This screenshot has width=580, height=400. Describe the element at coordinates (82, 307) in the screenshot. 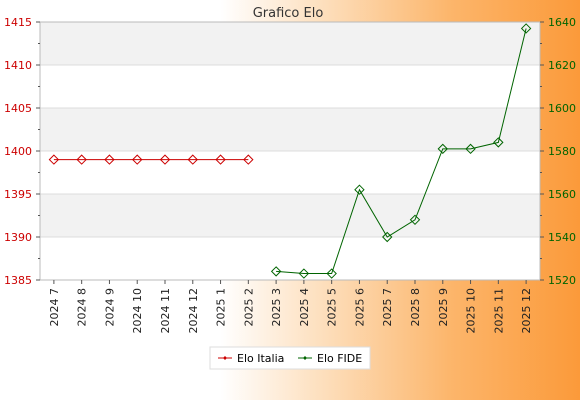

I see `x-tick-label: 2024 8` at that location.